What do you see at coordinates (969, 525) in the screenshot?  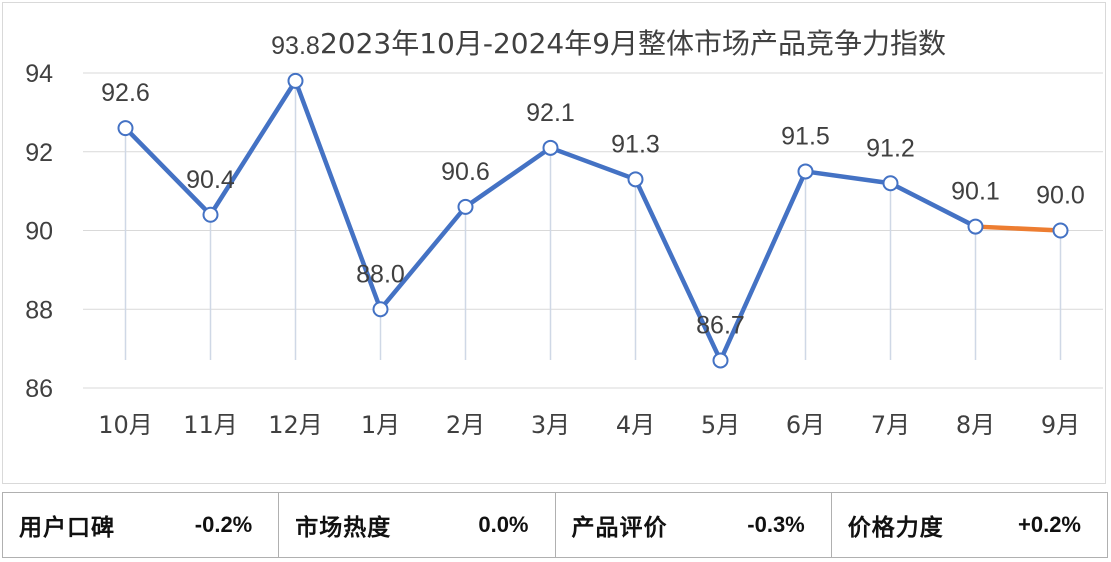 I see `stat-price-strength: 价格力度 +0.2%` at bounding box center [969, 525].